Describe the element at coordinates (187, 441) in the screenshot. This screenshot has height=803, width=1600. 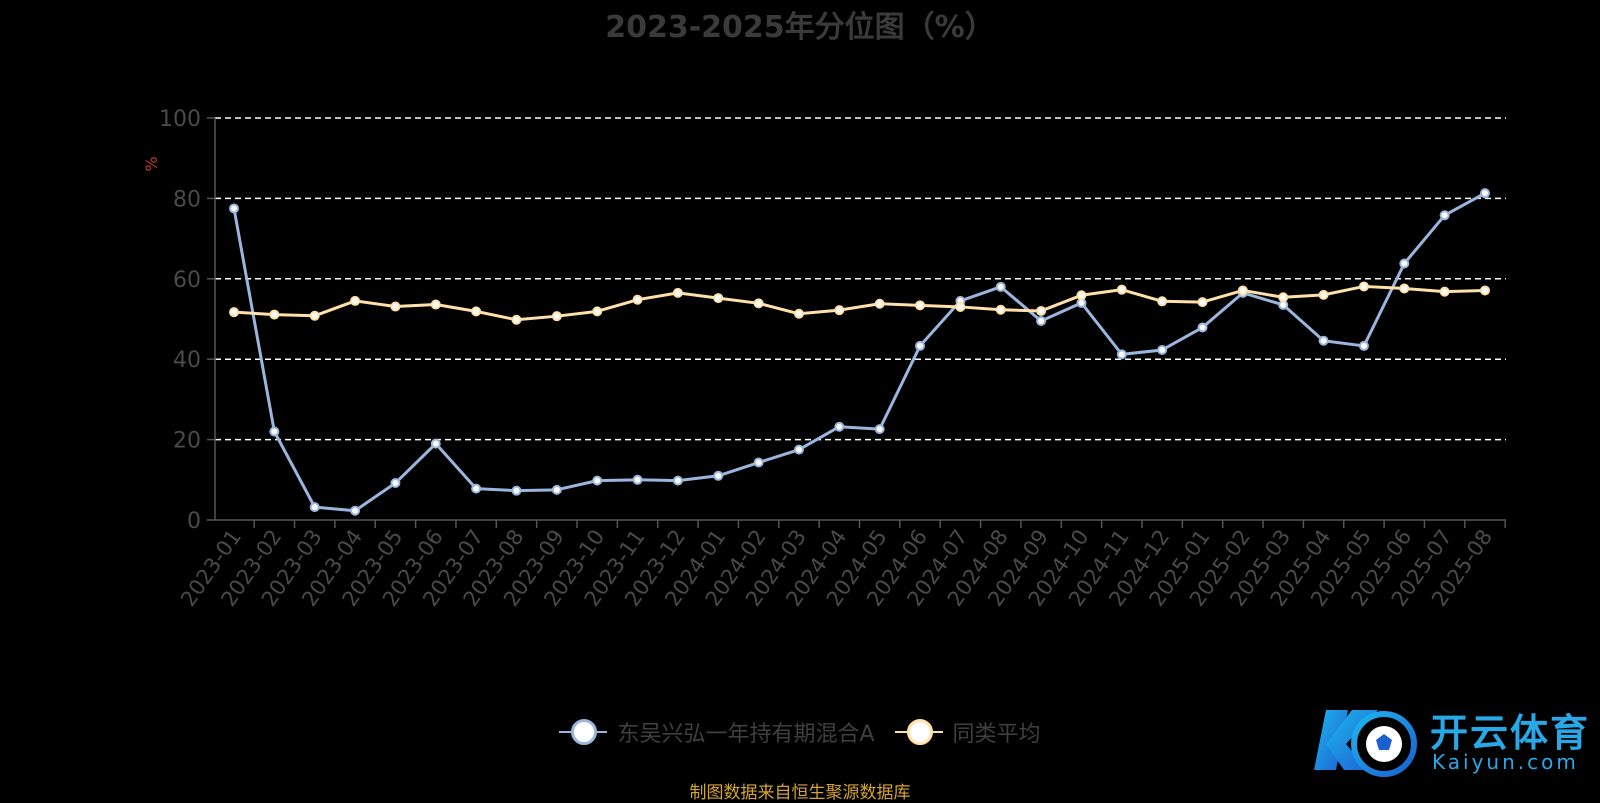
I see `y-tick-label: 20` at that location.